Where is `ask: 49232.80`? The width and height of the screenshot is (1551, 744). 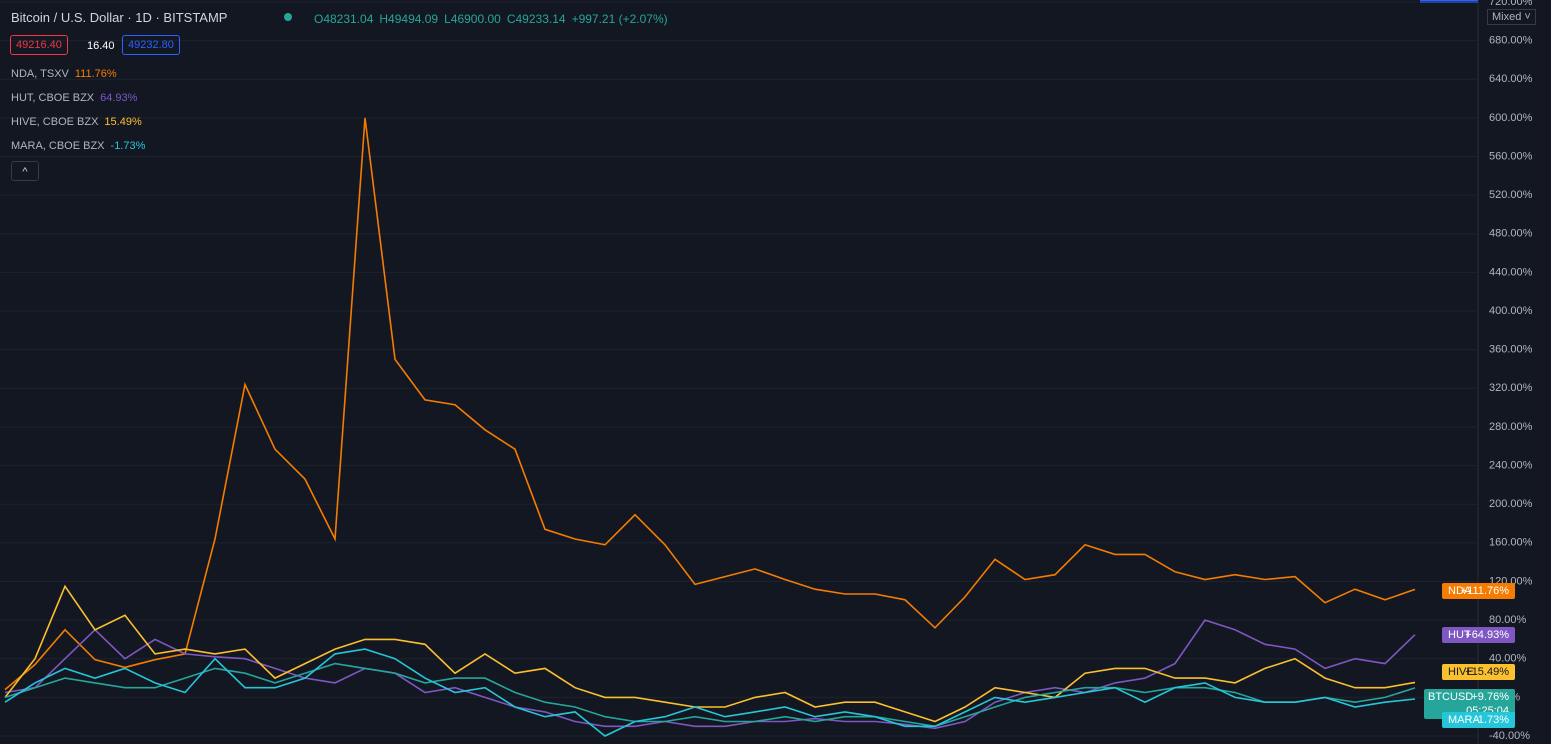
ask: 49232.80 is located at coordinates (151, 45).